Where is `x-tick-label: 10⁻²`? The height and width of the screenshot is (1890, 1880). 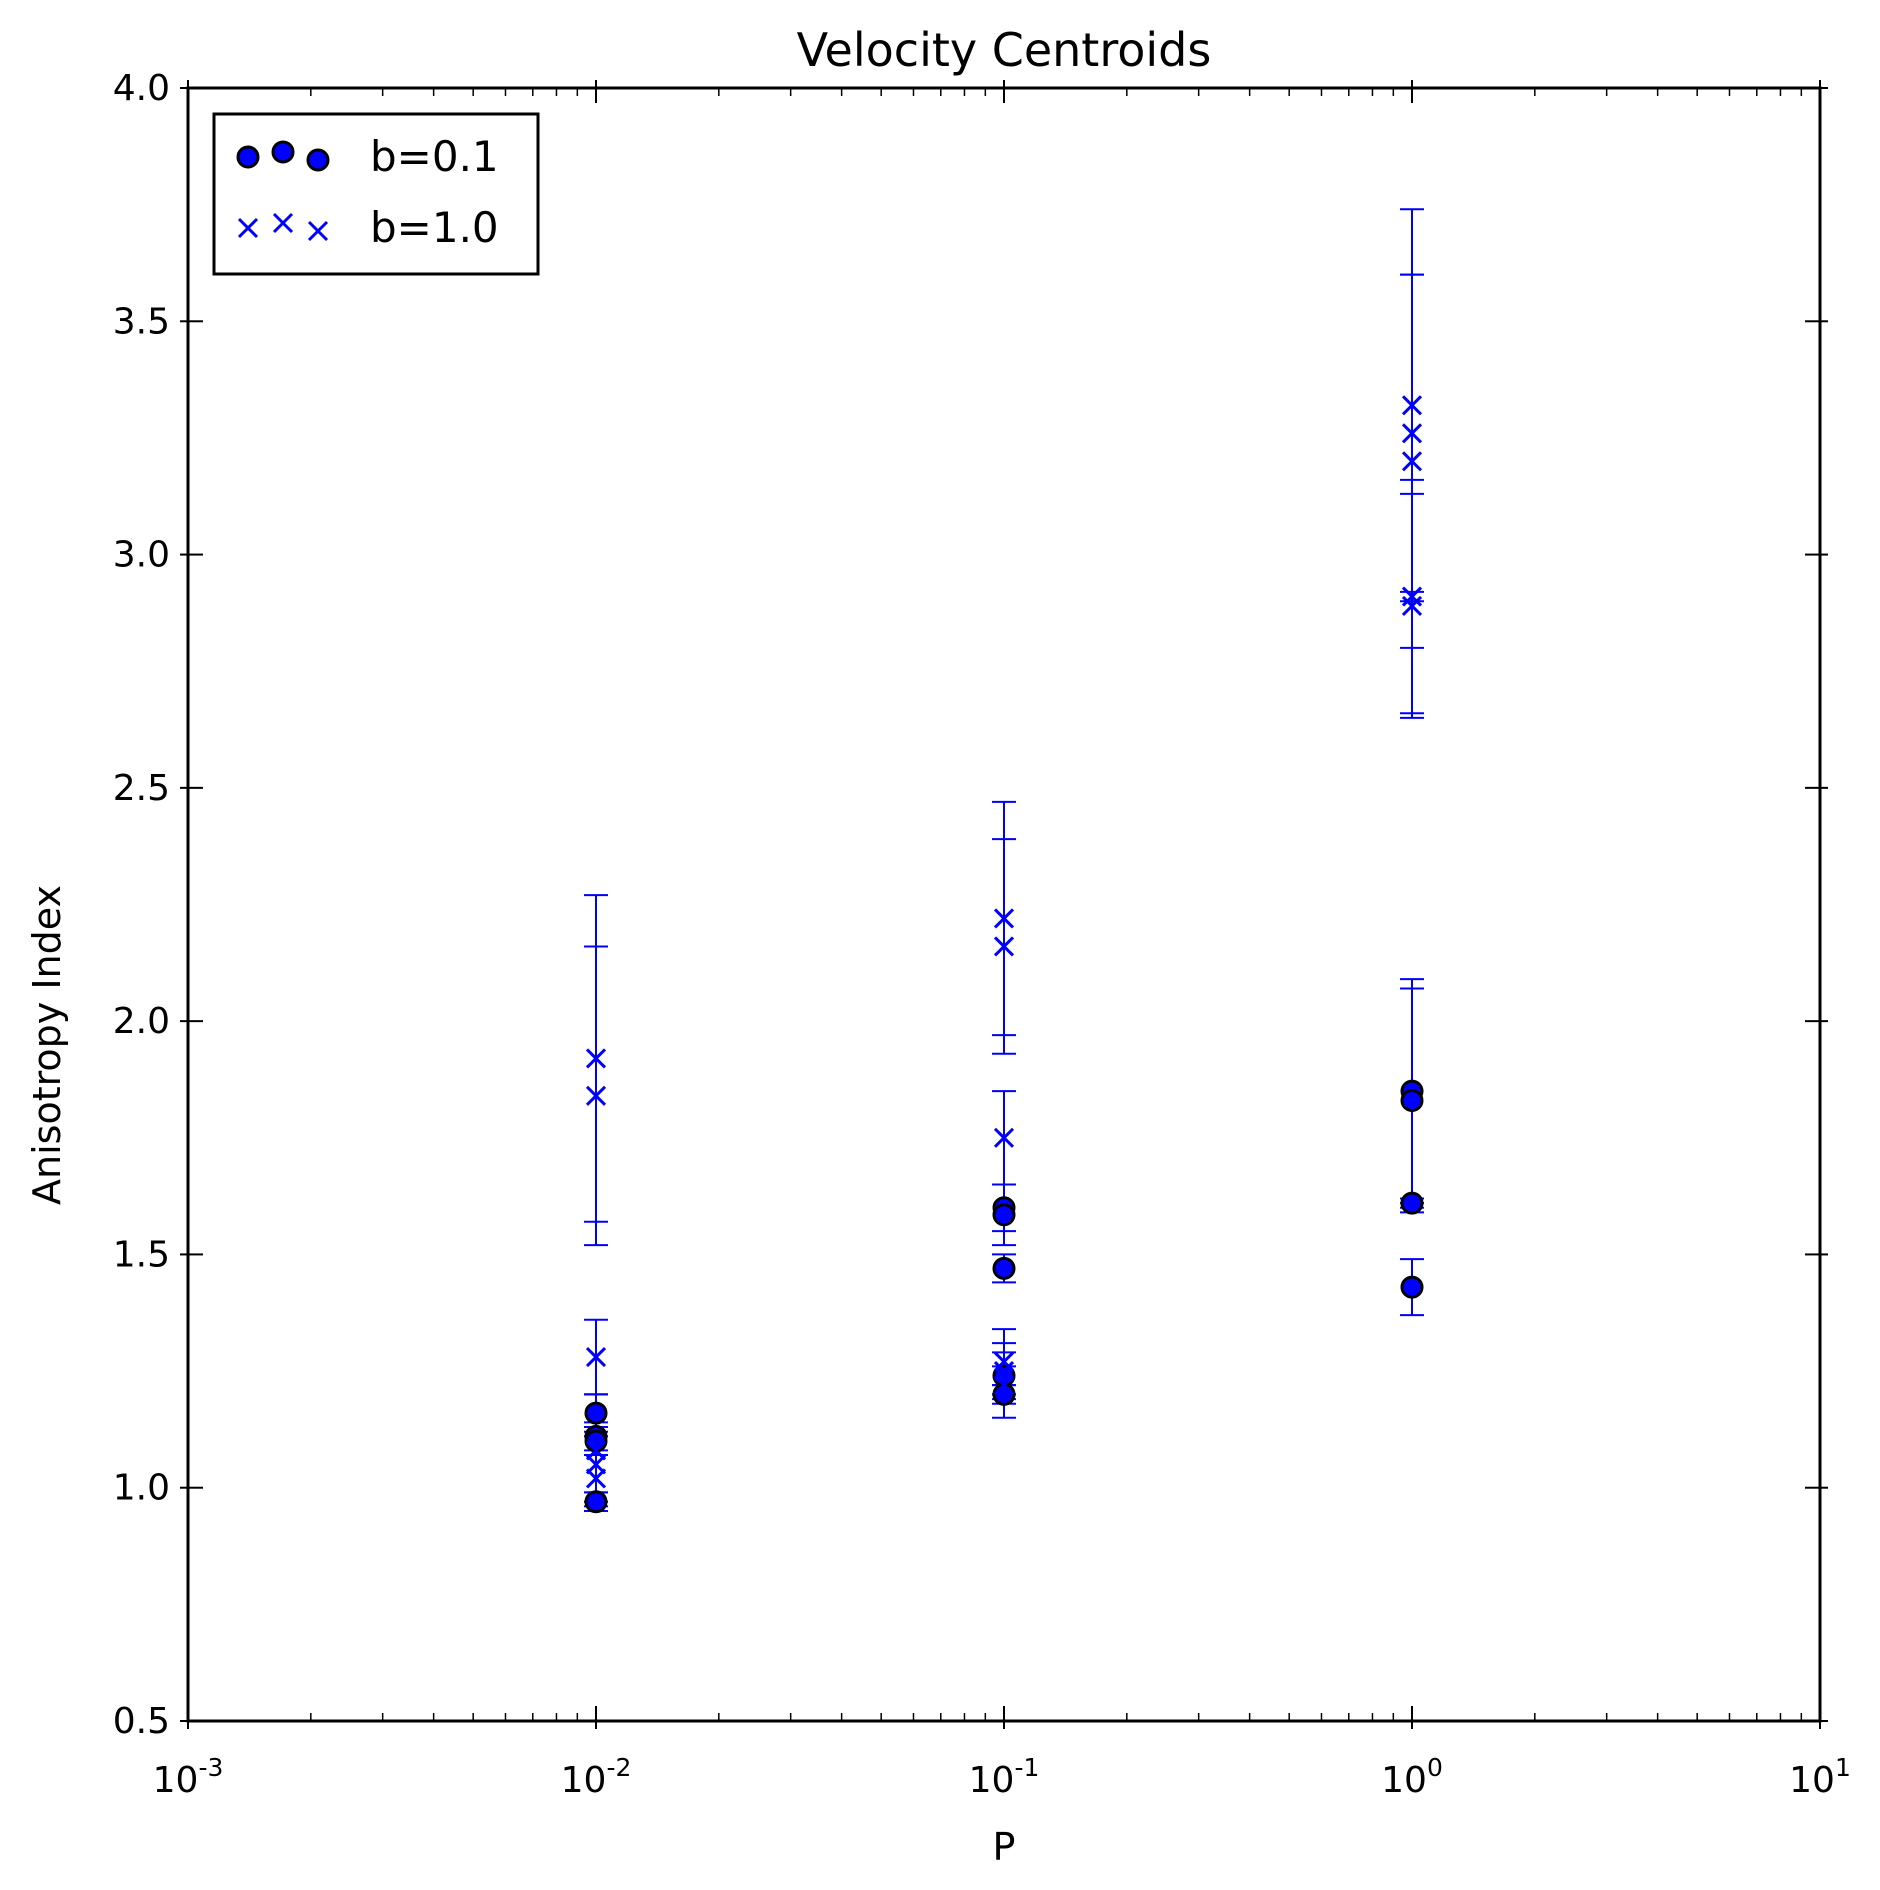 x-tick-label: 10⁻² is located at coordinates (596, 1777).